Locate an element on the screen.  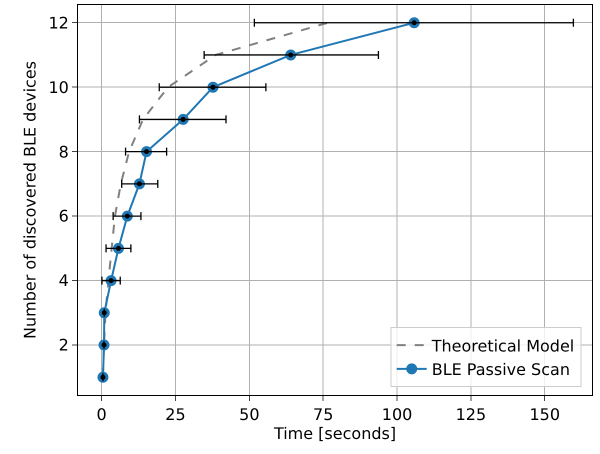
y-tick-label: 12 is located at coordinates (58, 22).